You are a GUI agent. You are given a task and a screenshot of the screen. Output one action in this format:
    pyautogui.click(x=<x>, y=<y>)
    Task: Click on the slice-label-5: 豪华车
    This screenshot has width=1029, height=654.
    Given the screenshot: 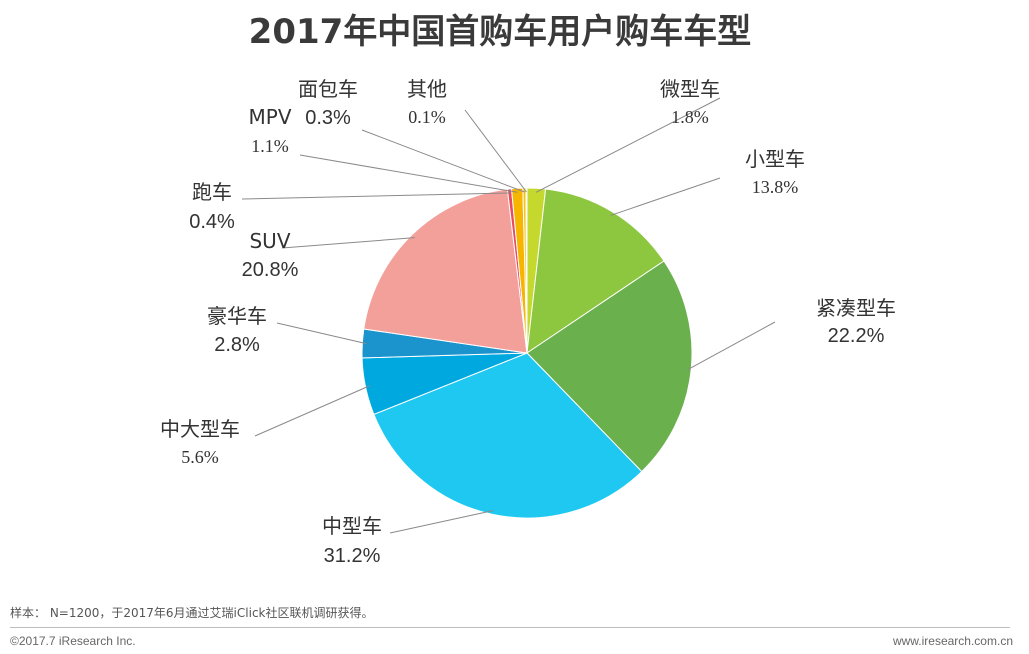 What is the action you would take?
    pyautogui.click(x=237, y=316)
    